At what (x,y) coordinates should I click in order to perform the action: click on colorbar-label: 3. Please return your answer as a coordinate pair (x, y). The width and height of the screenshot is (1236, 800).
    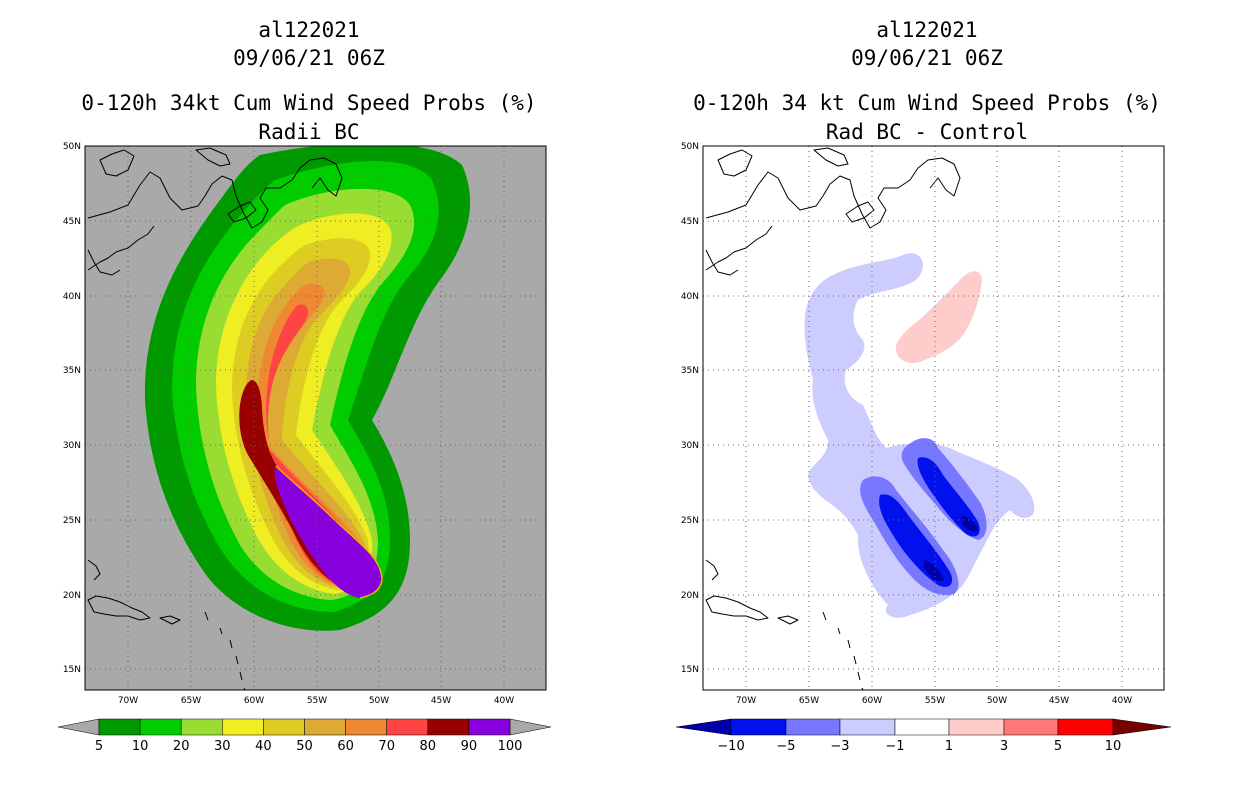
    Looking at the image, I should click on (1004, 746).